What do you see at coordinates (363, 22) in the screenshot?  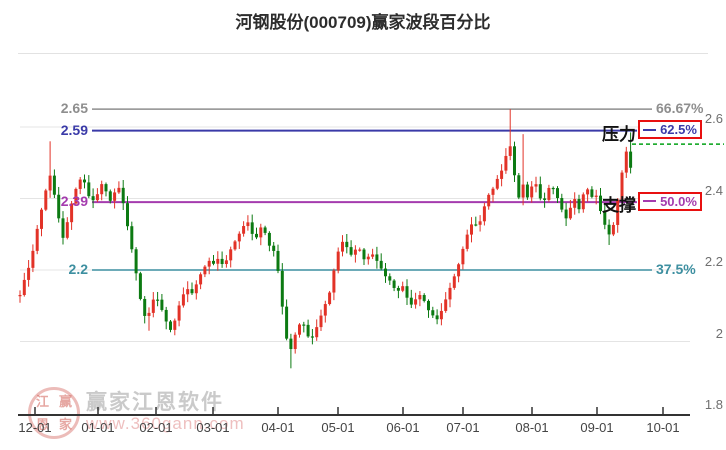 I see `chart-title: 河钢股份(000709)赢家波段百分比` at bounding box center [363, 22].